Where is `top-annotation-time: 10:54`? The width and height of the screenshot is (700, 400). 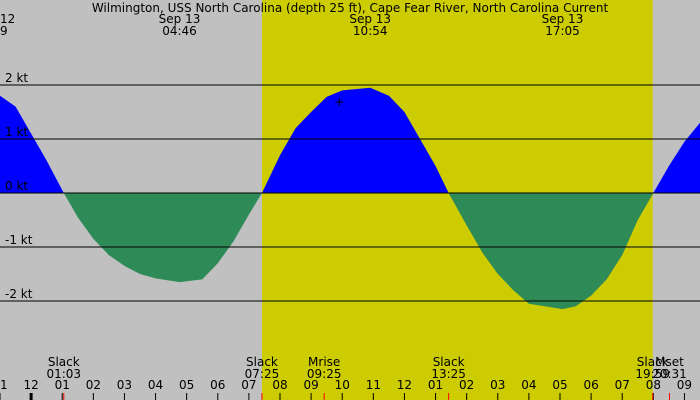
top-annotation-time: 10:54 is located at coordinates (370, 31).